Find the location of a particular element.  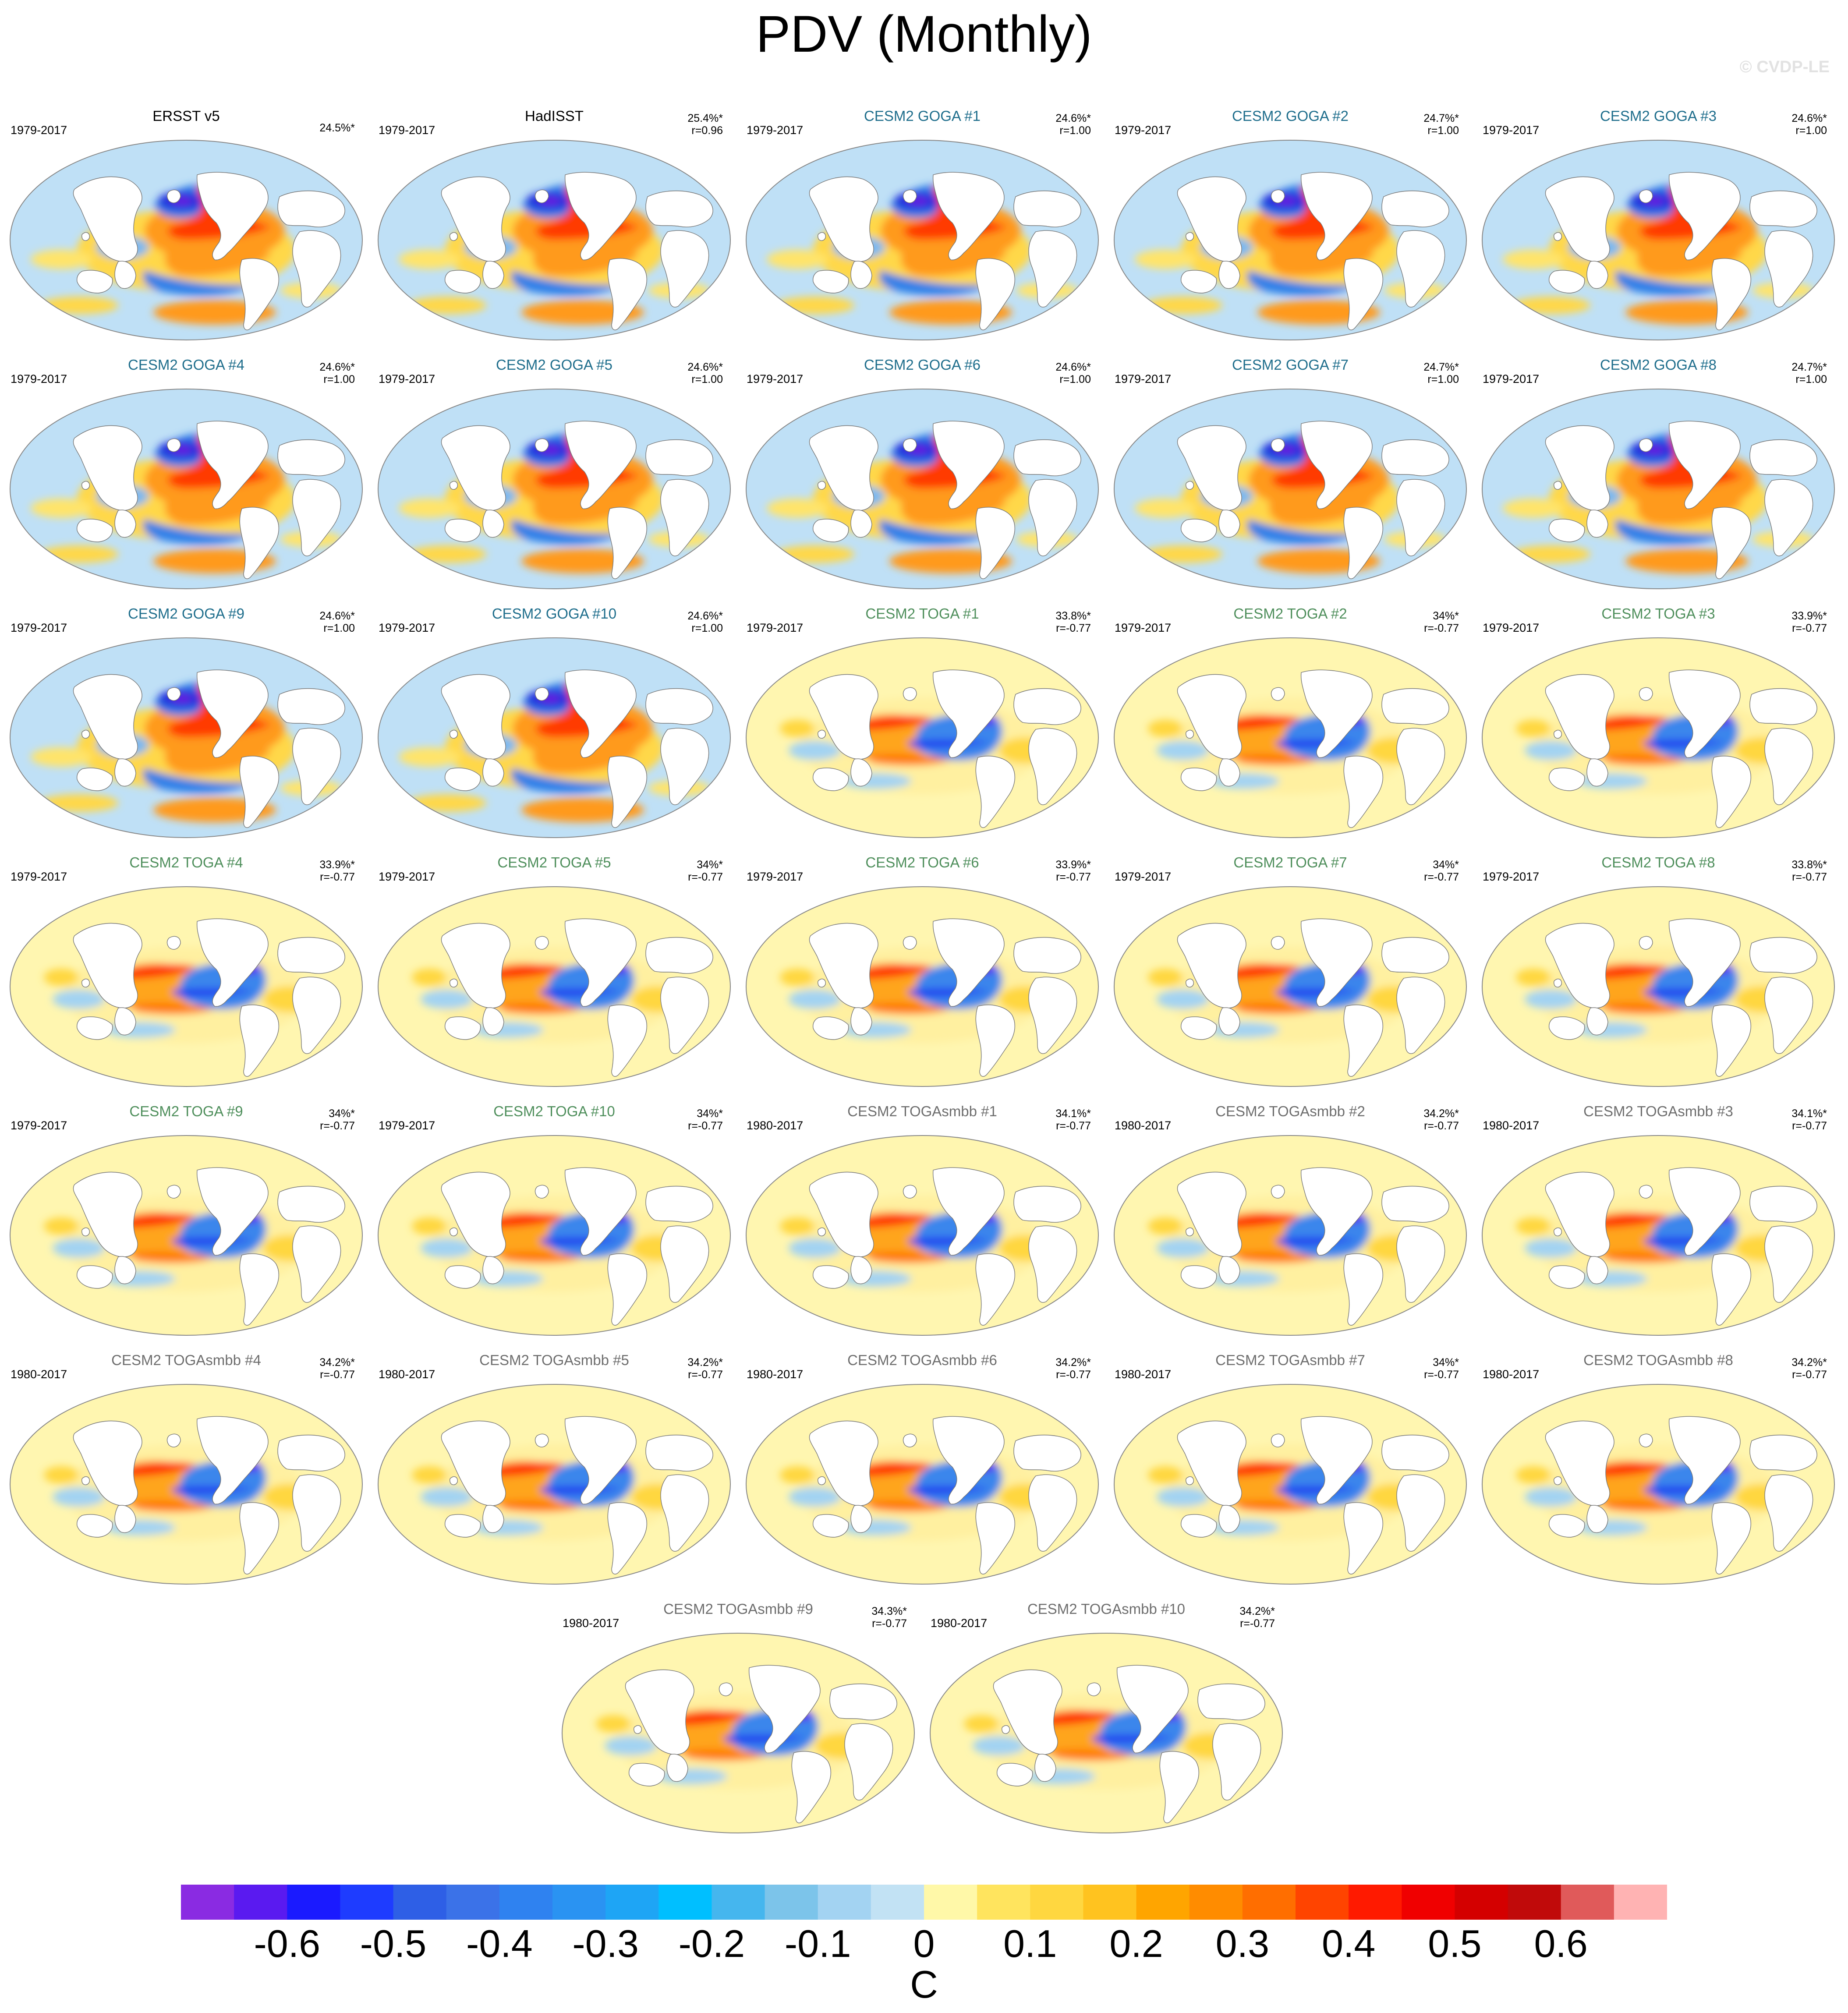

panel-percent-variance: 25.4%* is located at coordinates (705, 118).